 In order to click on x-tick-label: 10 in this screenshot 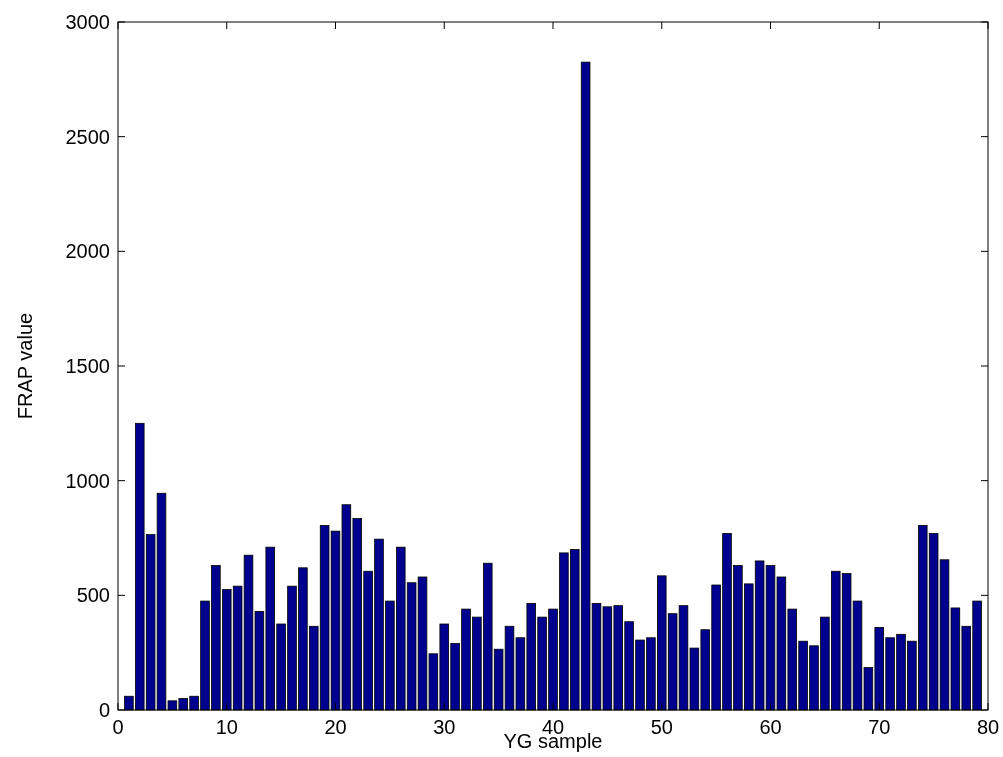, I will do `click(226, 727)`.